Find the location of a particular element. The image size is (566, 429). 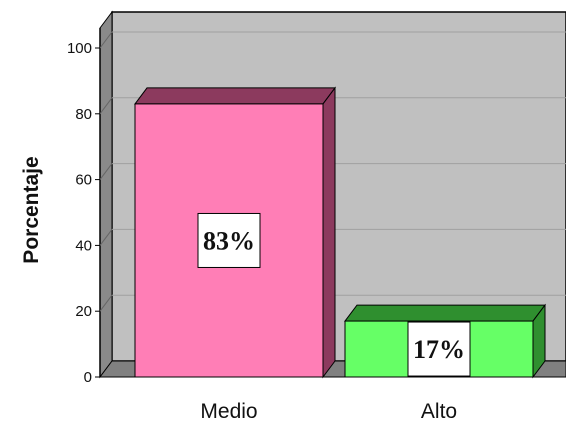

side-wall is located at coordinates (106, 194).